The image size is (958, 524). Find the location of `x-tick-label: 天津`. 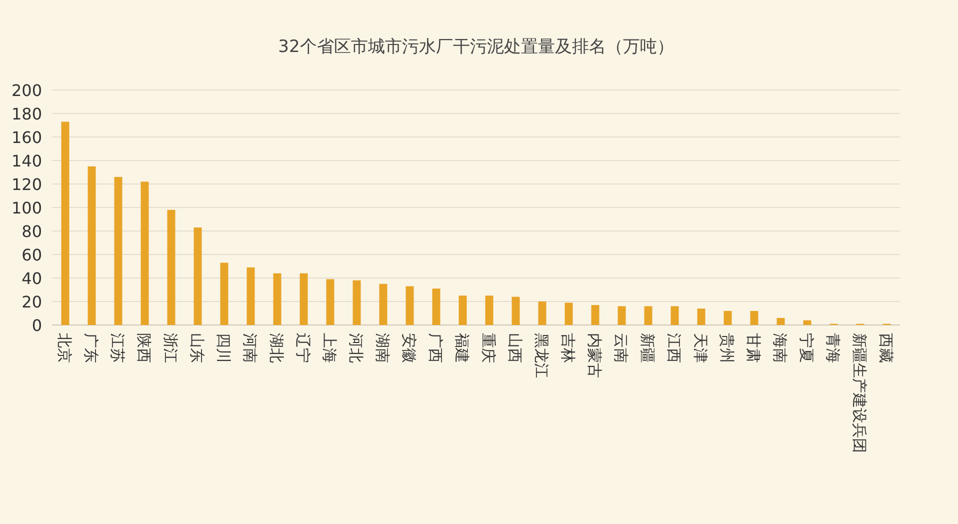

x-tick-label: 天津 is located at coordinates (700, 348).